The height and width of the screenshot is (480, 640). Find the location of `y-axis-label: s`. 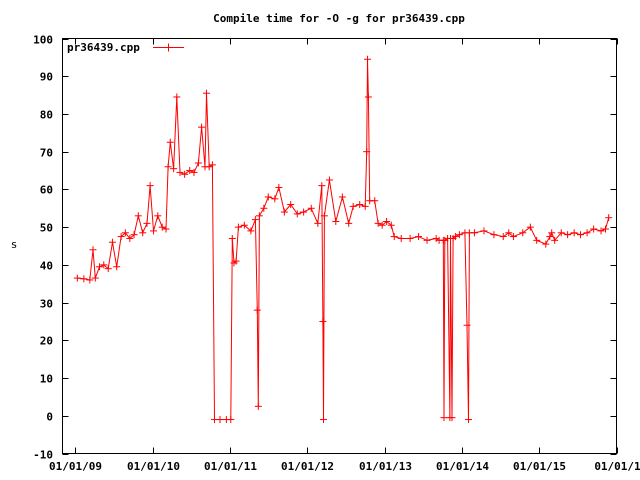

y-axis-label: s is located at coordinates (14, 244).